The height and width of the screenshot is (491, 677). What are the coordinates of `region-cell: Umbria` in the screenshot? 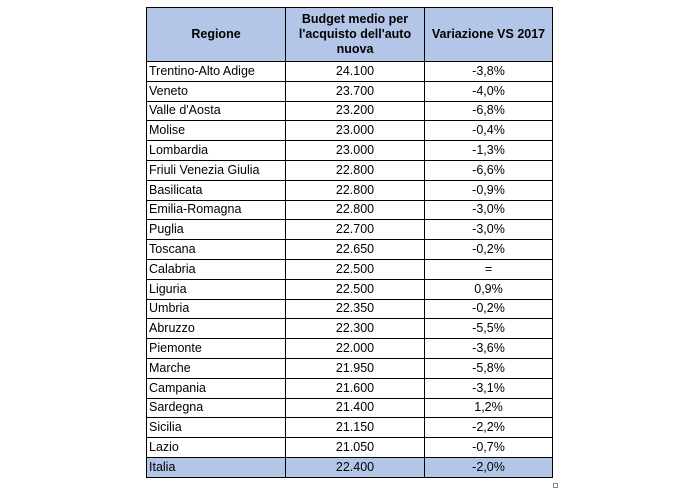 It's located at (216, 309).